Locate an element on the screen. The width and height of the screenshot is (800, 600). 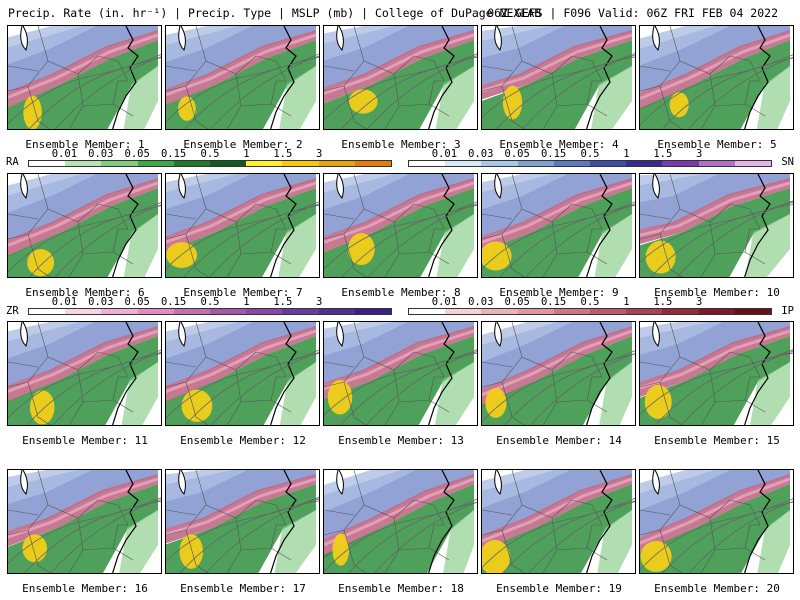
legend-tick-label: 0.01 is located at coordinates (64, 302).